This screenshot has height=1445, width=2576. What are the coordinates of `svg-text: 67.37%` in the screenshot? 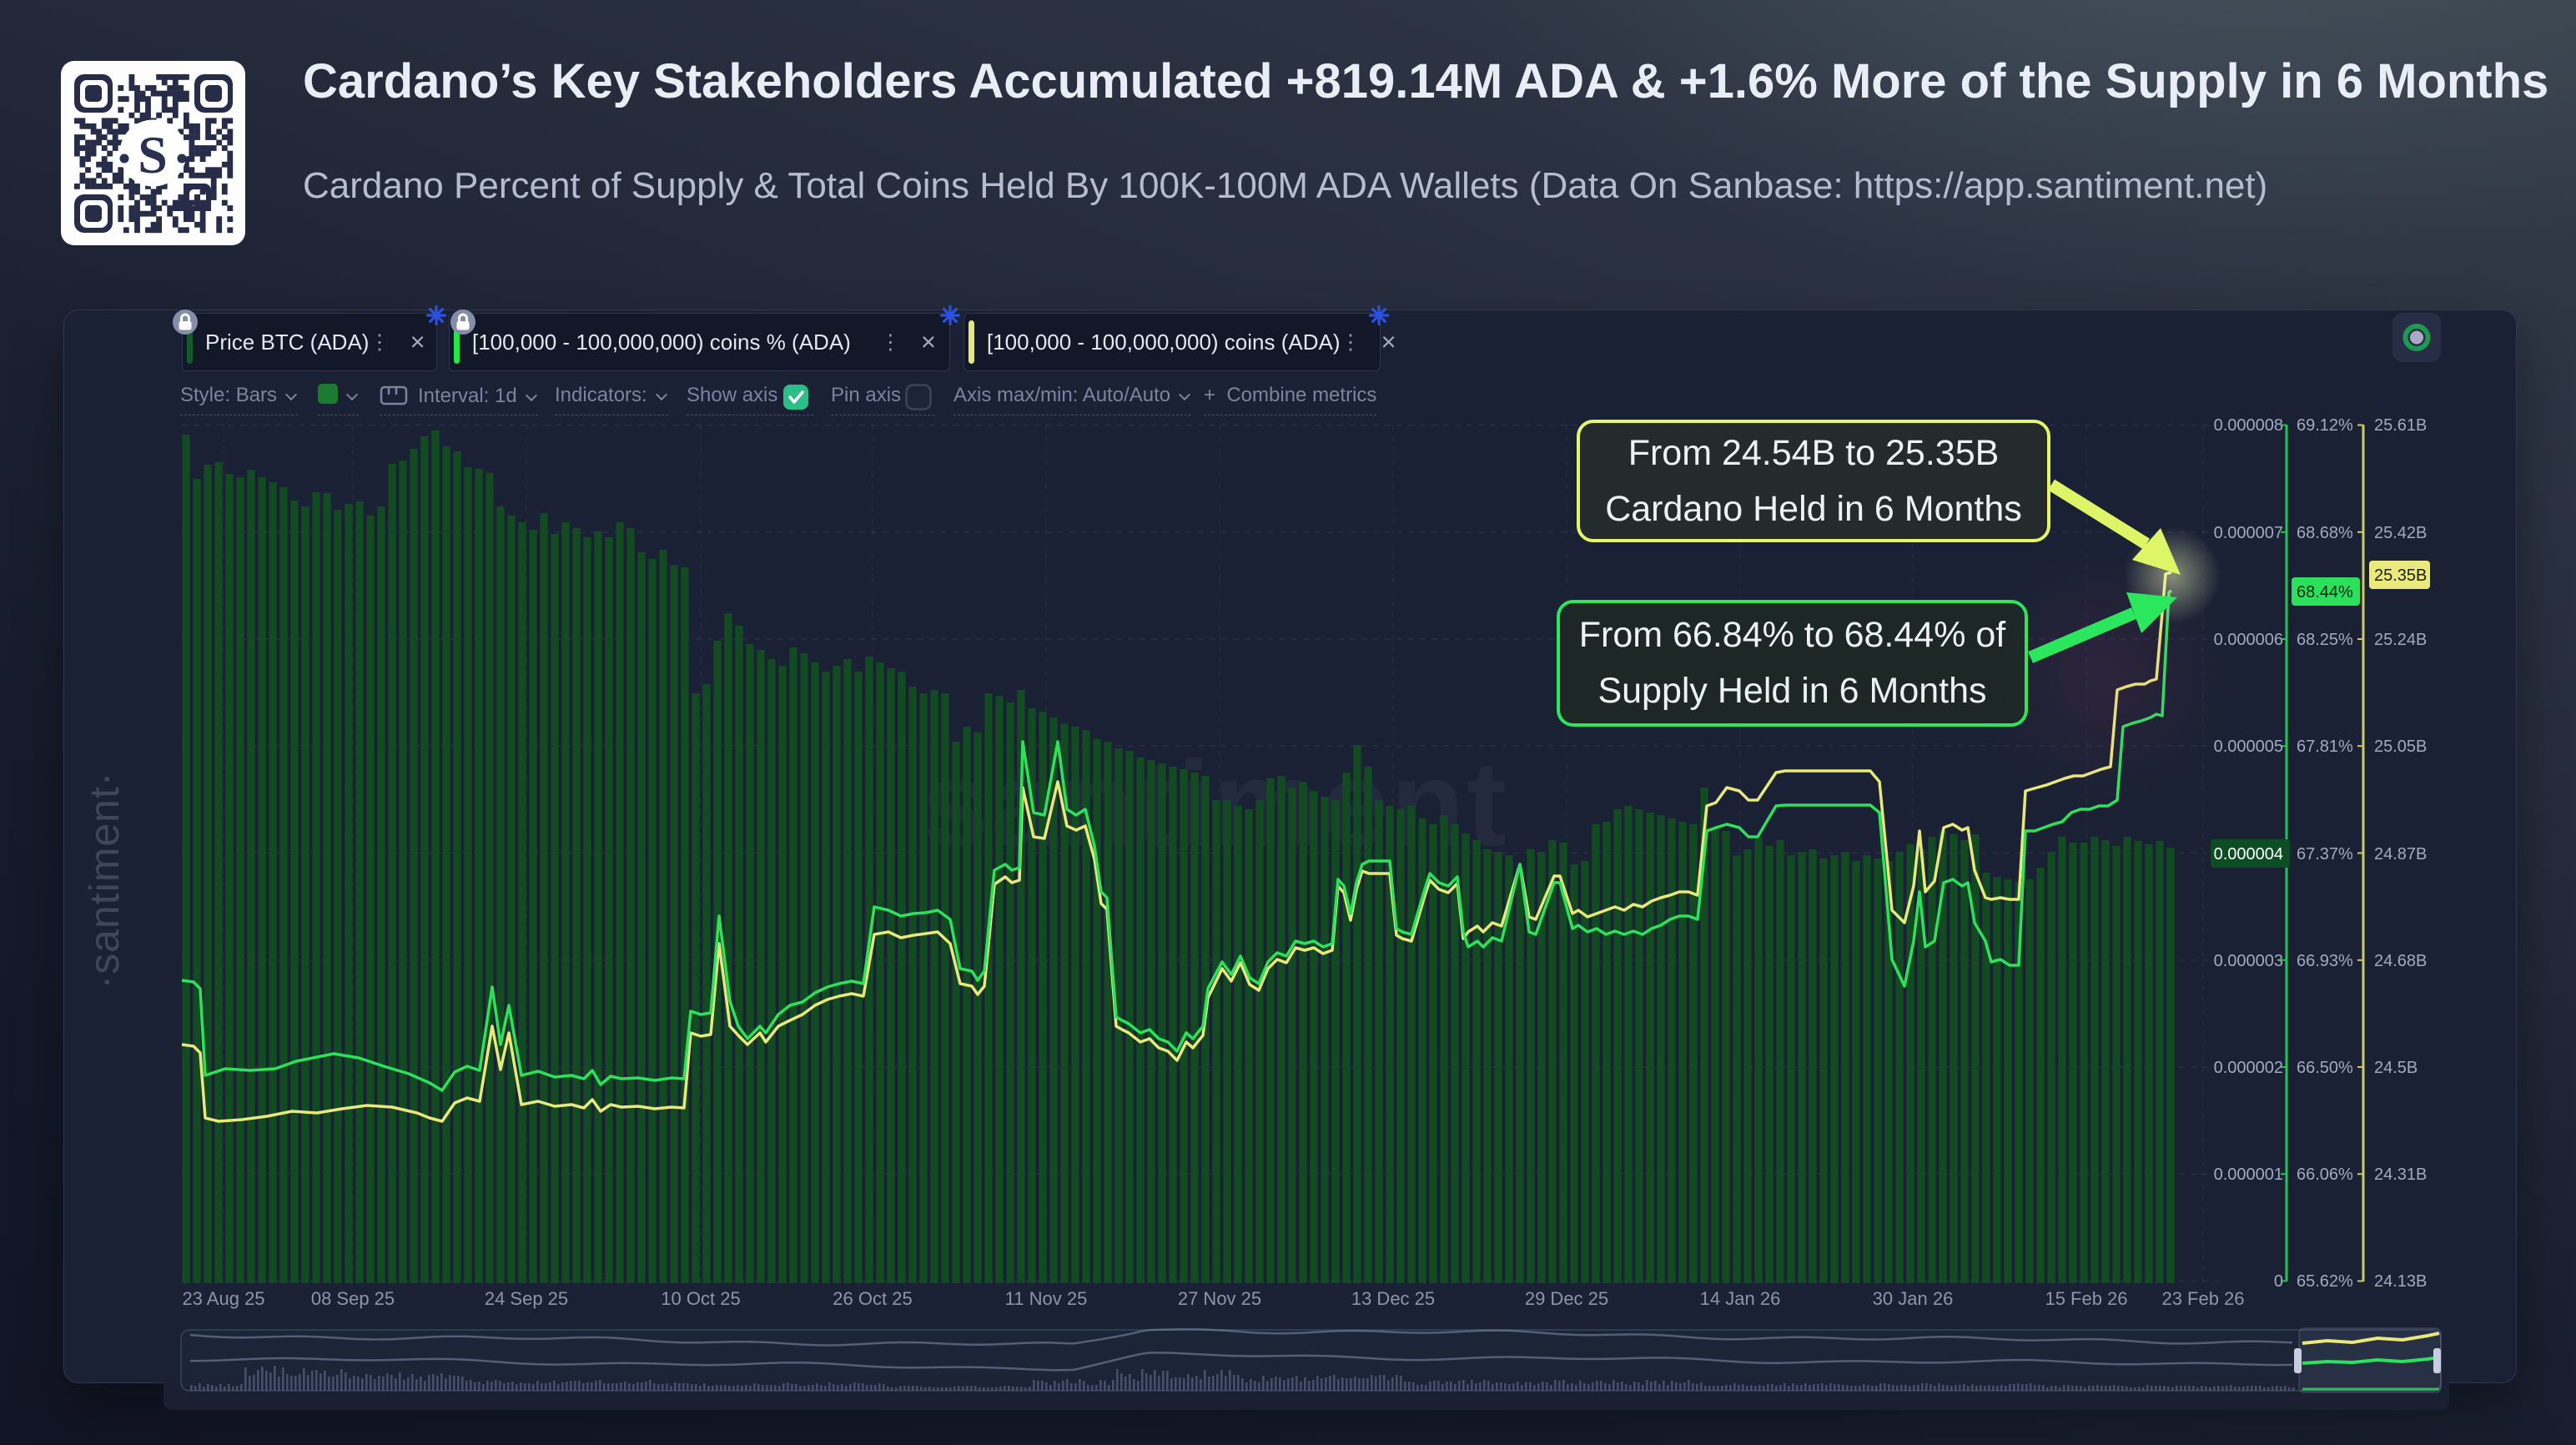 It's located at (2325, 854).